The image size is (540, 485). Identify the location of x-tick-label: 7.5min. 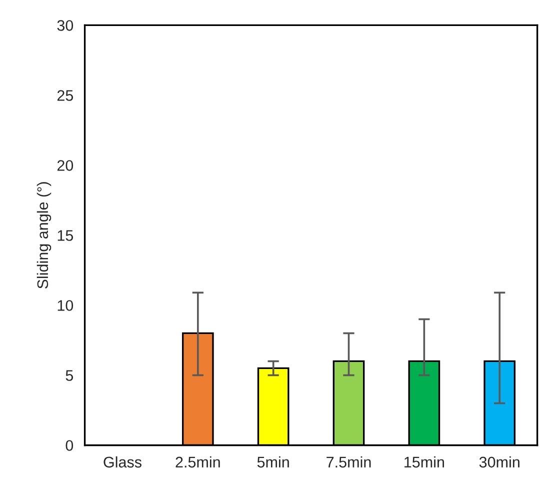
(348, 462).